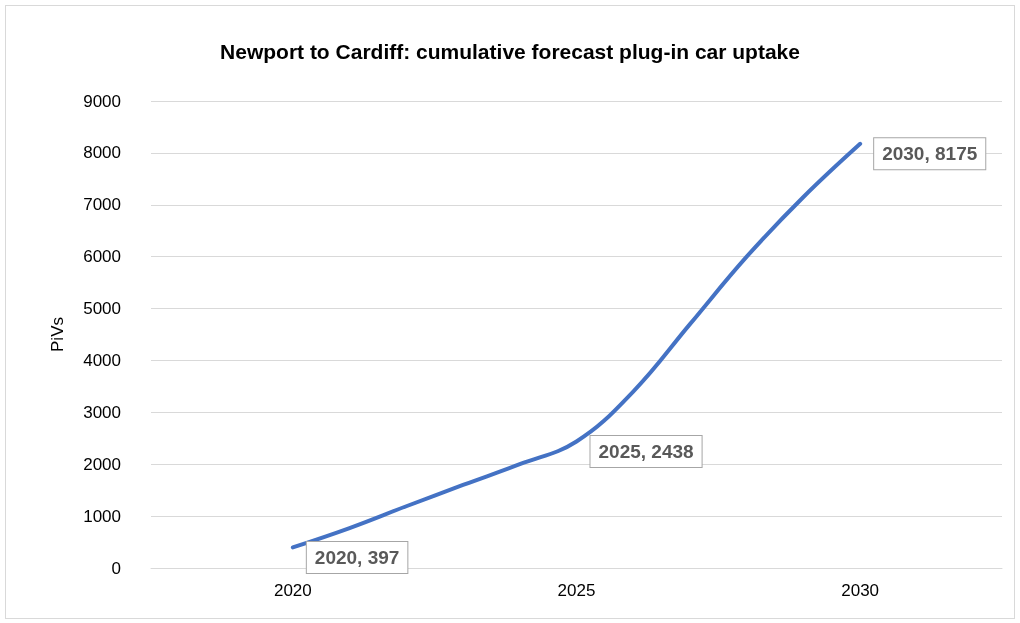  What do you see at coordinates (116, 568) in the screenshot?
I see `y-tick-label: 0` at bounding box center [116, 568].